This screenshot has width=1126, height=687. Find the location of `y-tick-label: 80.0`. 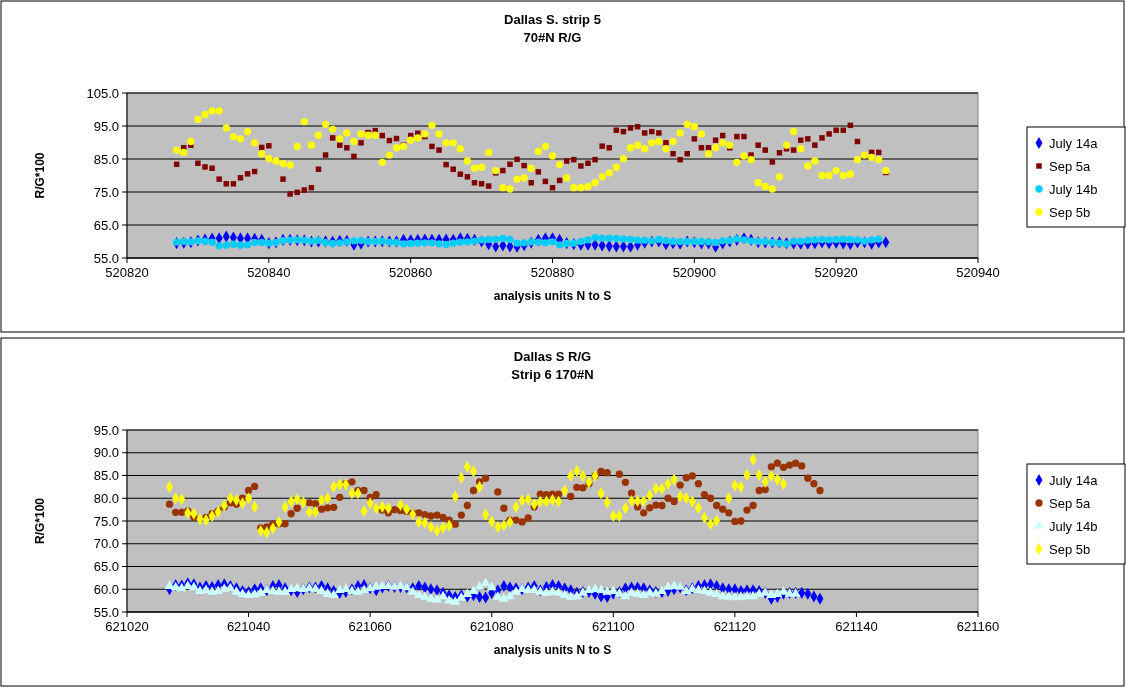

y-tick-label: 80.0 is located at coordinates (106, 498).